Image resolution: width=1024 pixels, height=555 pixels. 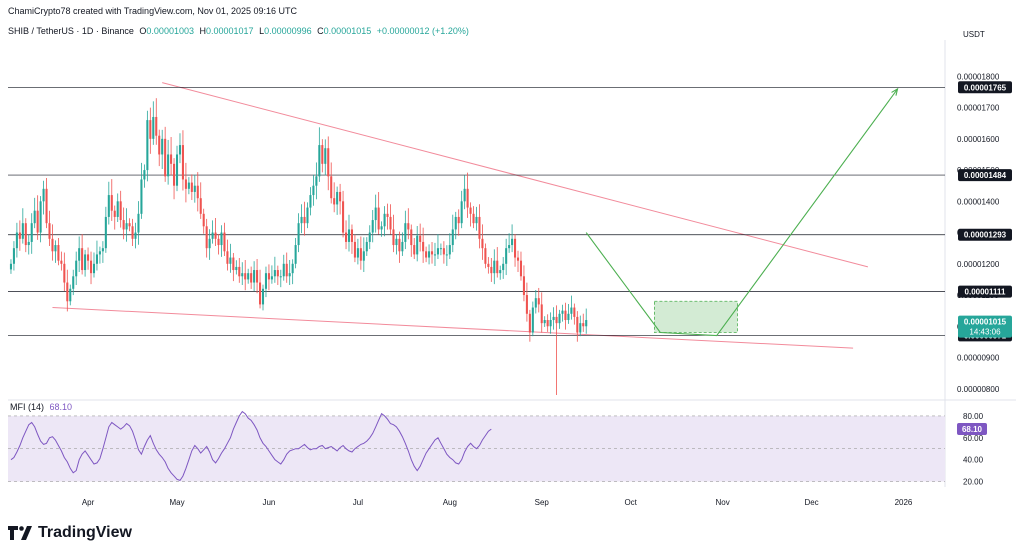 What do you see at coordinates (27, 407) in the screenshot?
I see `mfi-title: MFI (14)` at bounding box center [27, 407].